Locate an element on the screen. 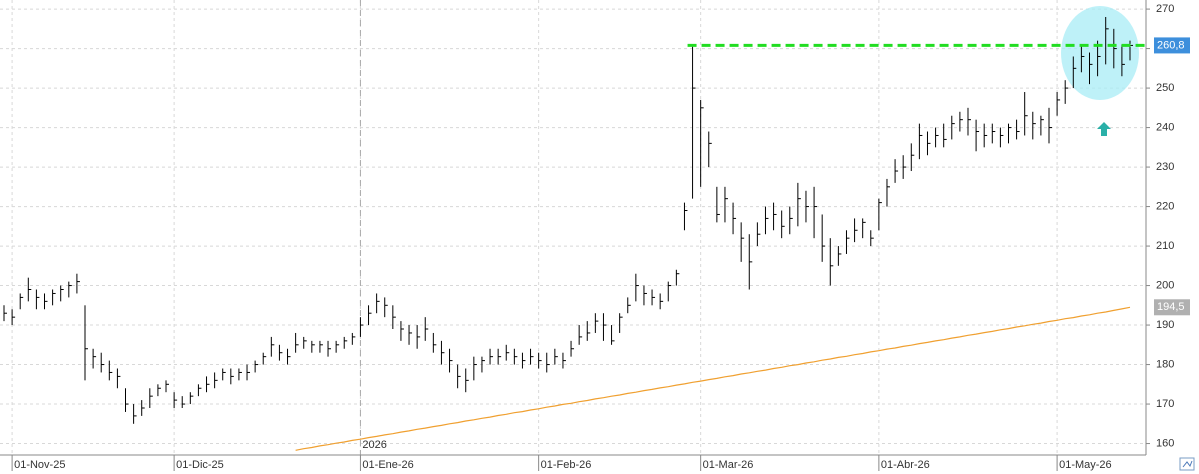 This screenshot has height=474, width=1199. ma-price-label: 194,5 is located at coordinates (1171, 307).